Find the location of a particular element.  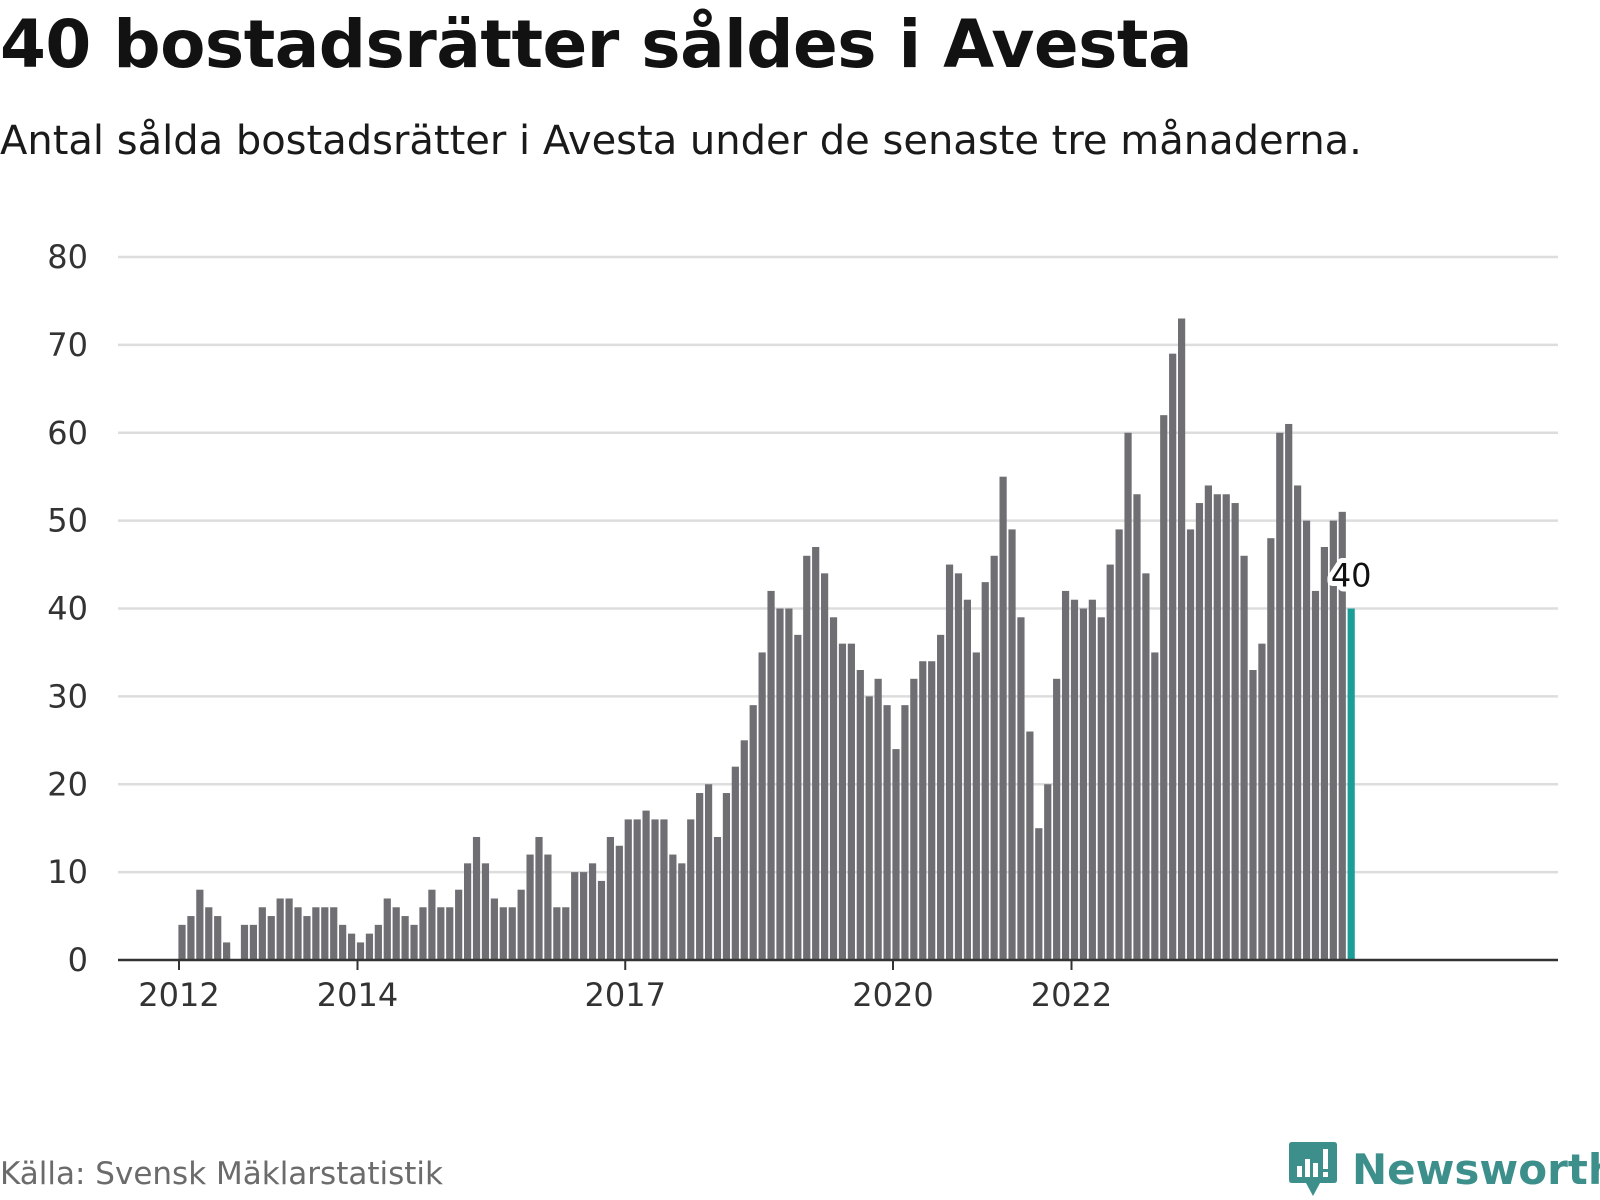

x-tick-label: 2017 is located at coordinates (625, 995).